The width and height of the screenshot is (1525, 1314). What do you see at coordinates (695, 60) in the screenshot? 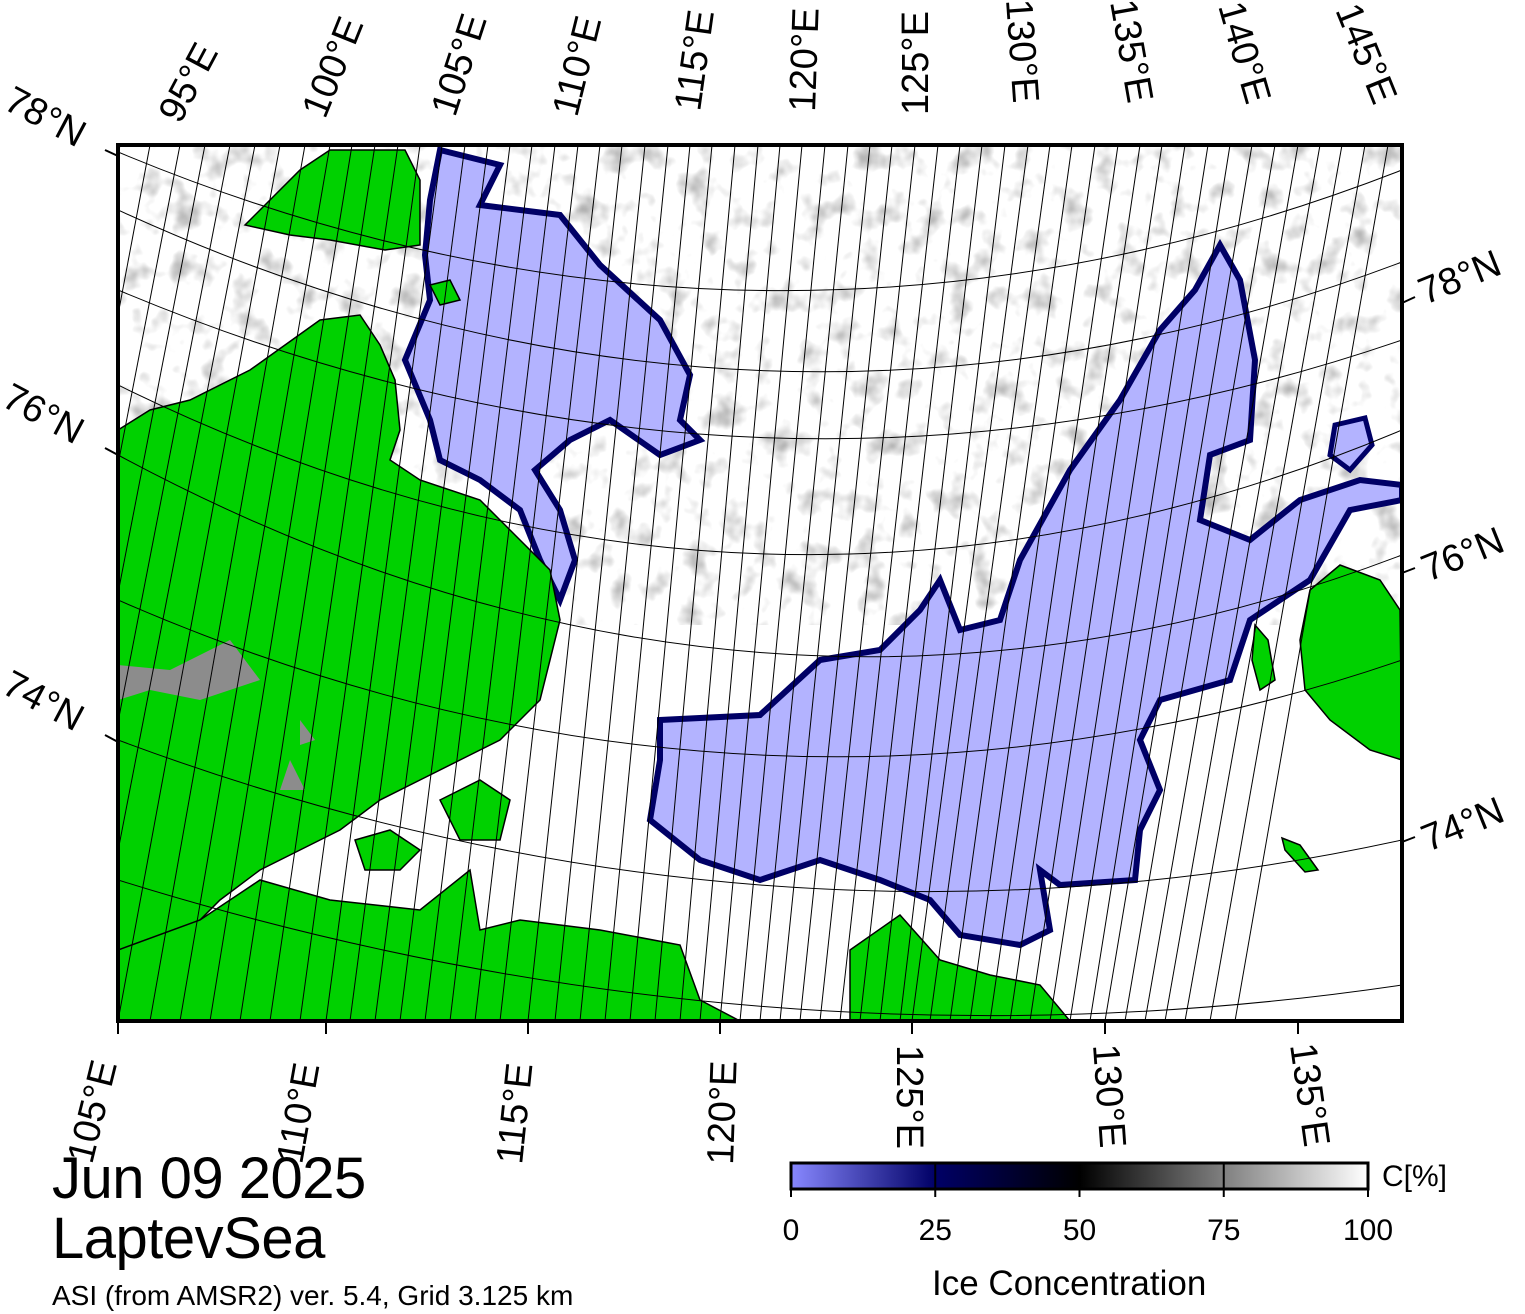
I see `top-lon-label: 115°E` at bounding box center [695, 60].